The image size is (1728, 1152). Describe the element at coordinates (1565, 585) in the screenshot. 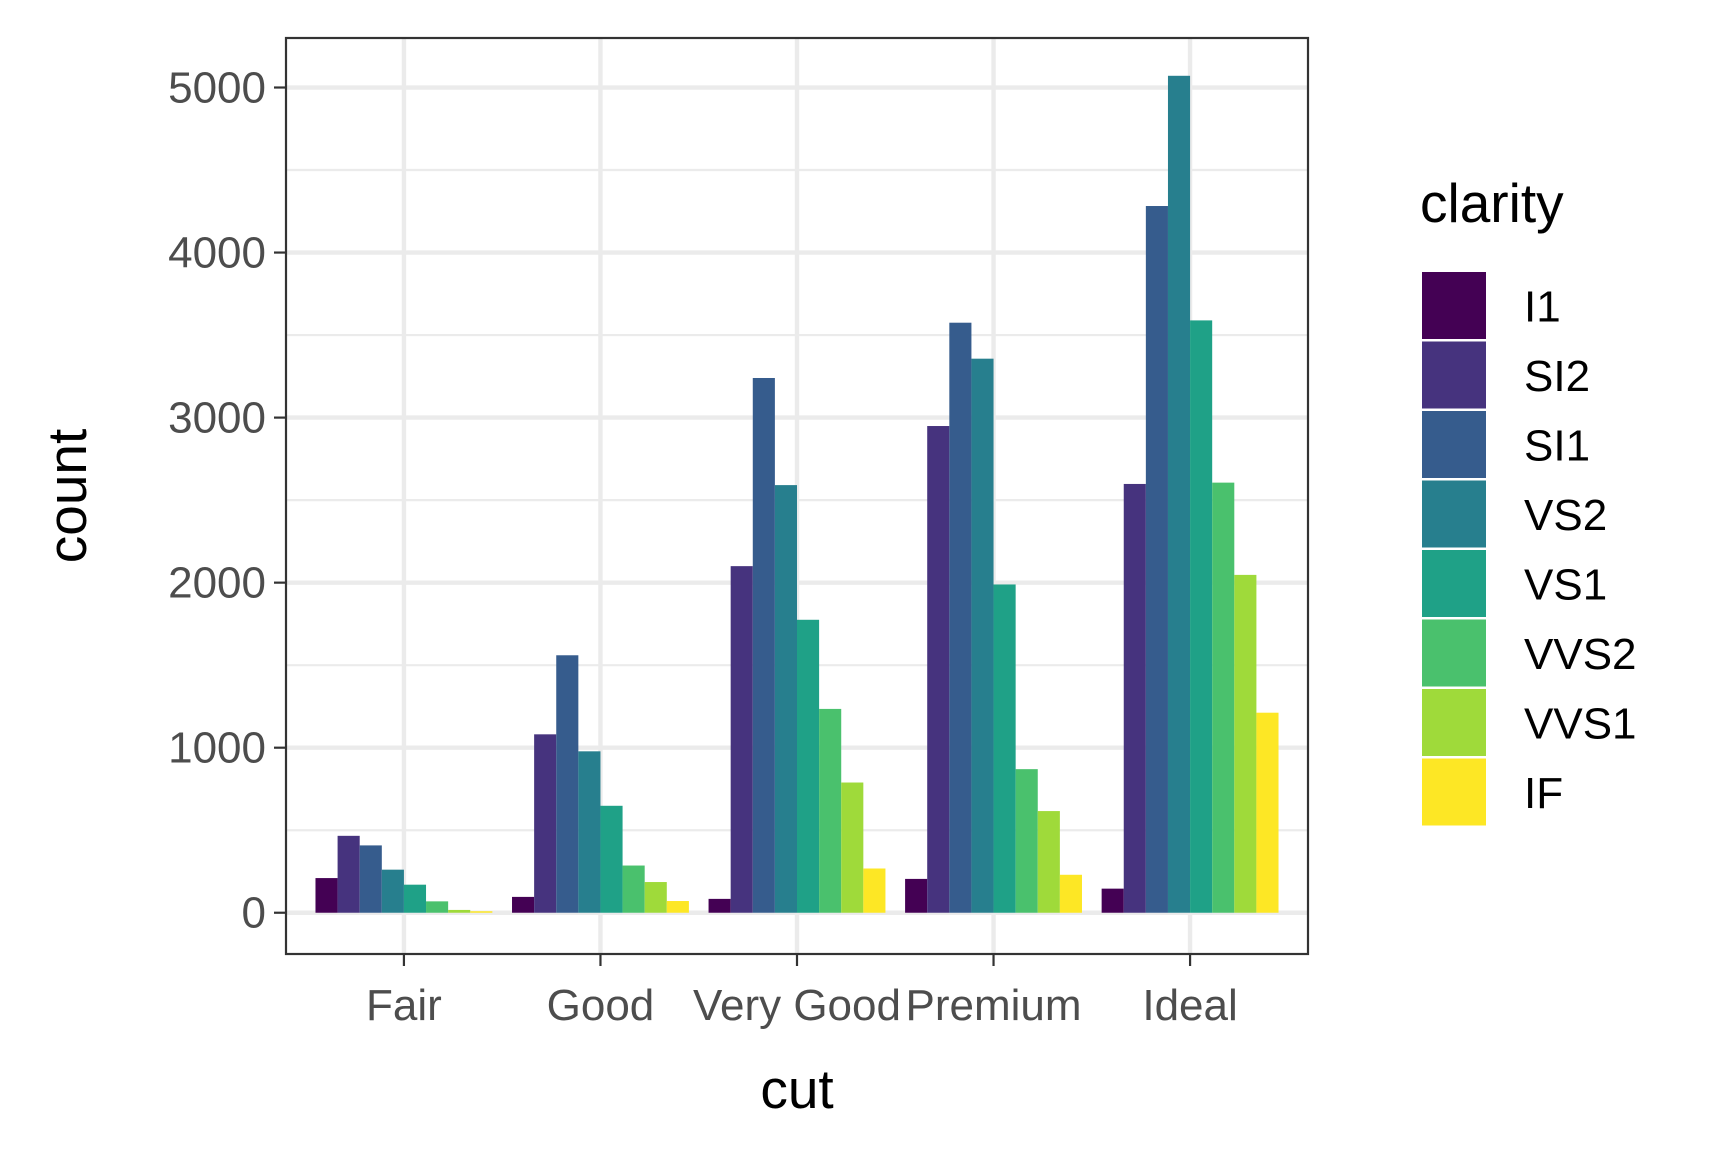

I see `legend-label-vs1: VS1` at that location.